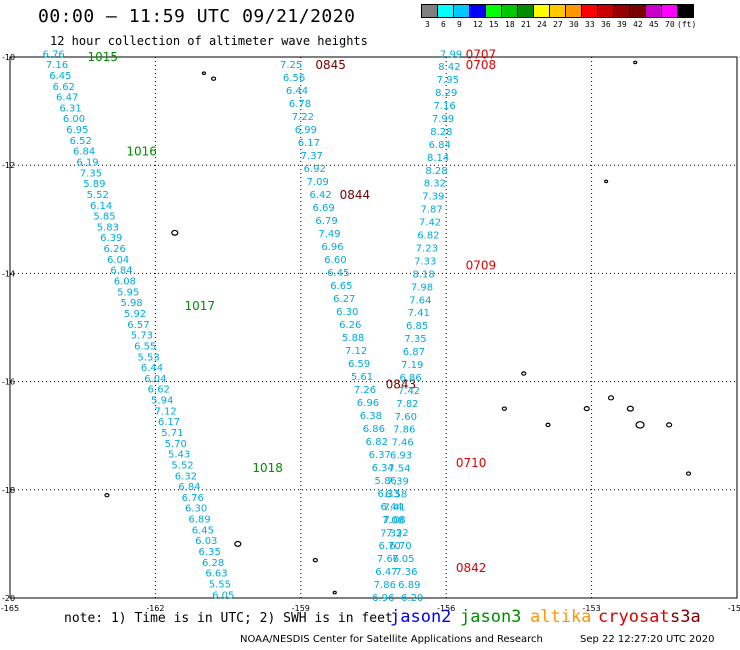 This screenshot has width=740, height=650. Describe the element at coordinates (74, 119) in the screenshot. I see `swh-value: 6.00` at that location.